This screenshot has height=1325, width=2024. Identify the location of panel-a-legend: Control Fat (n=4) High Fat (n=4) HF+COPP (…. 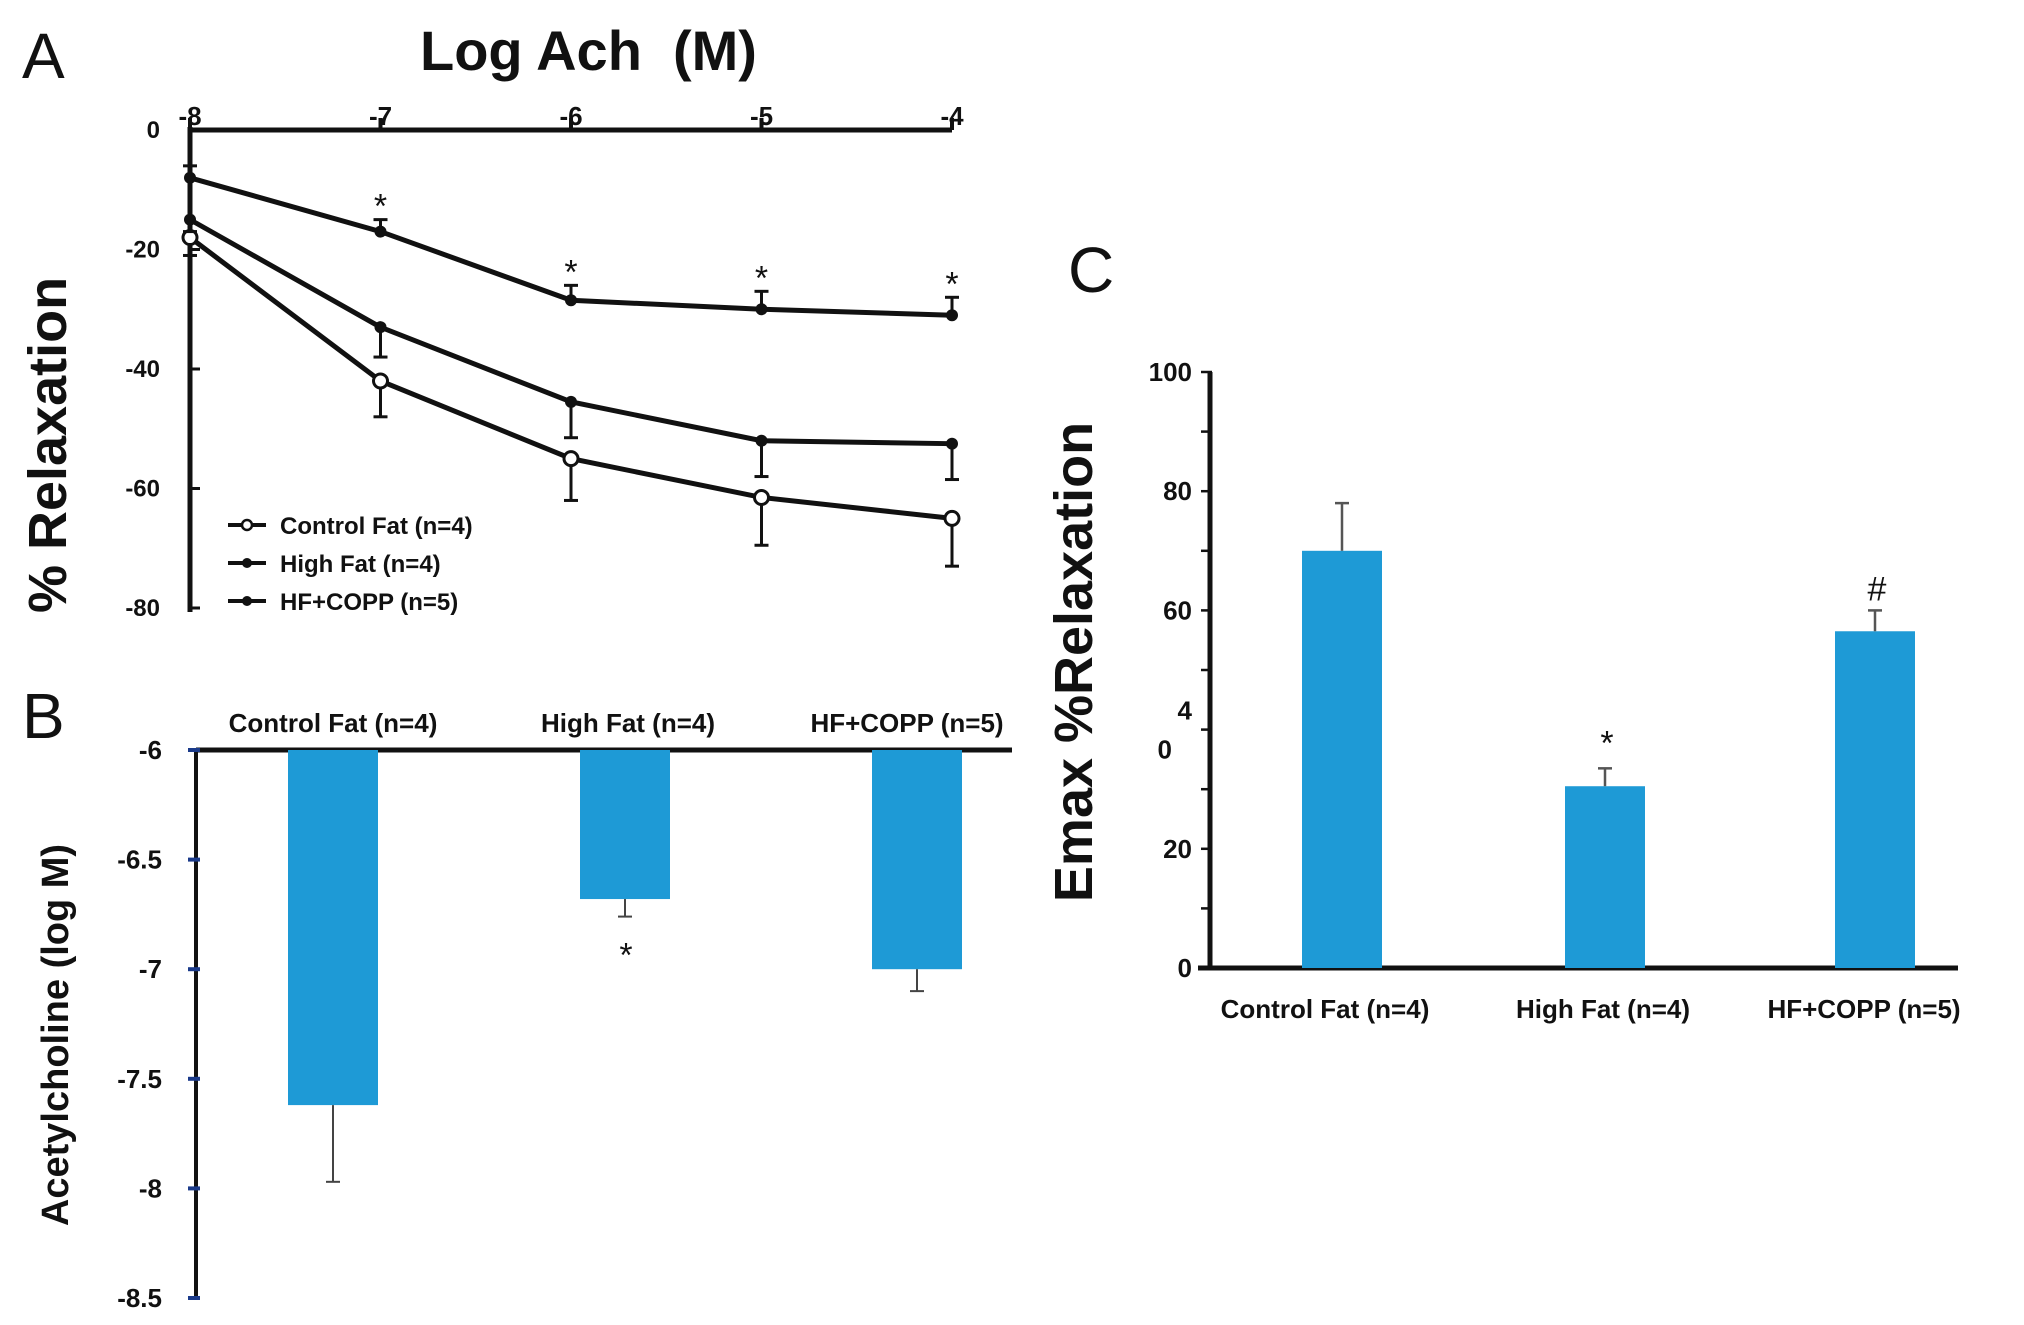
(350, 564).